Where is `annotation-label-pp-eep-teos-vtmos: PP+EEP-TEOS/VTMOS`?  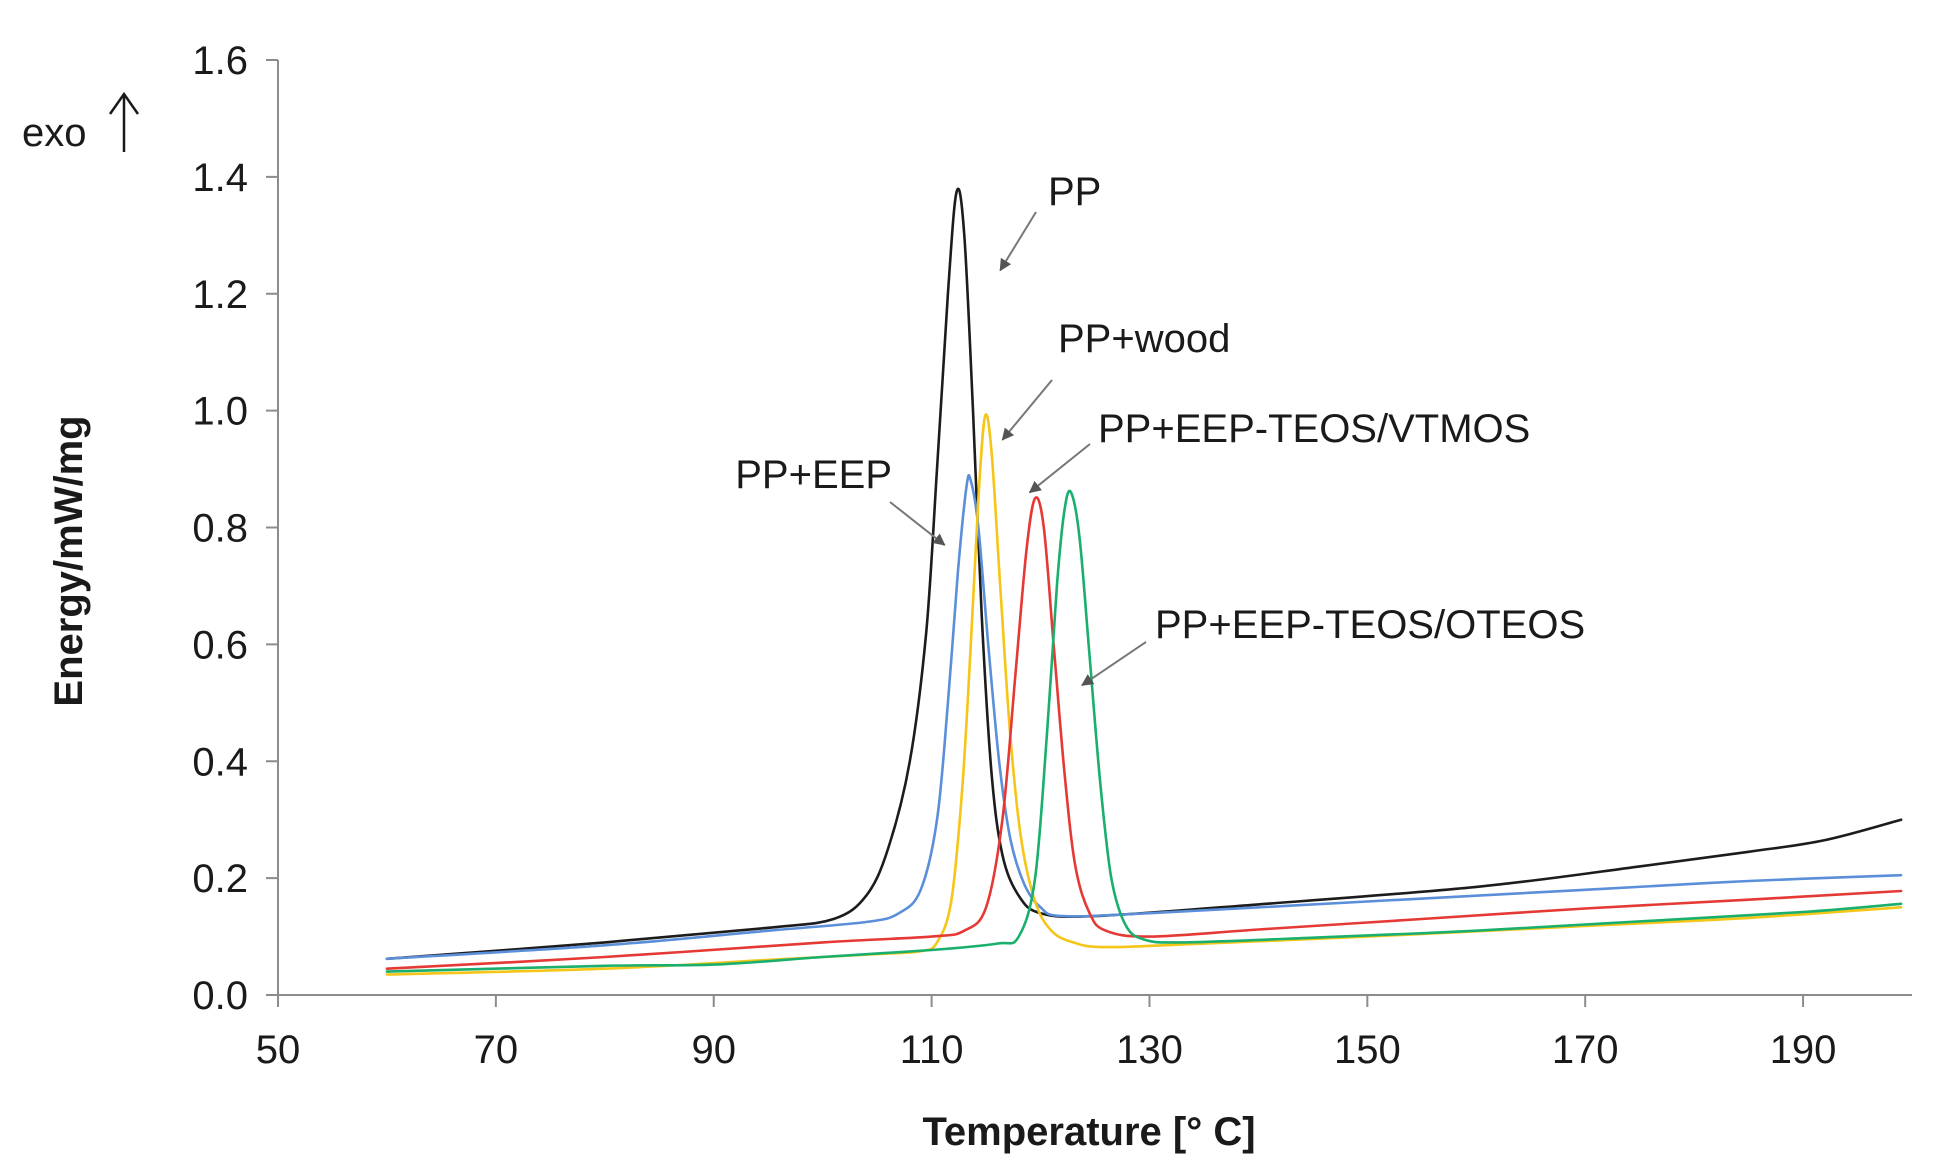 annotation-label-pp-eep-teos-vtmos: PP+EEP-TEOS/VTMOS is located at coordinates (1314, 429).